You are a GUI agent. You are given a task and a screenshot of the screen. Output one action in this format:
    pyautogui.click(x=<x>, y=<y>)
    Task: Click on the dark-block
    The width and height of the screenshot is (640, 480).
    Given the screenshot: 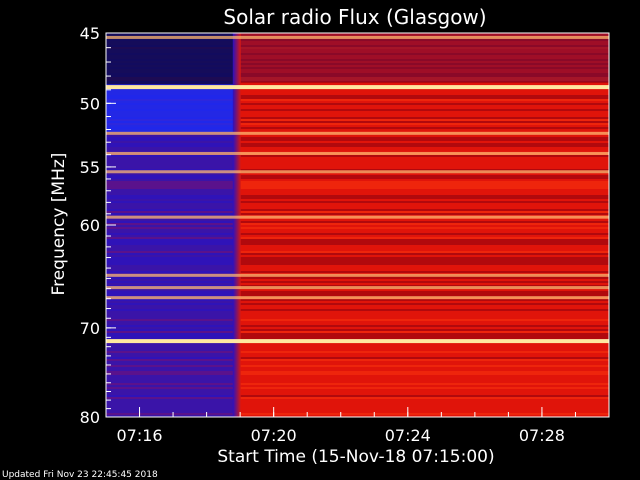 What is the action you would take?
    pyautogui.click(x=171, y=59)
    